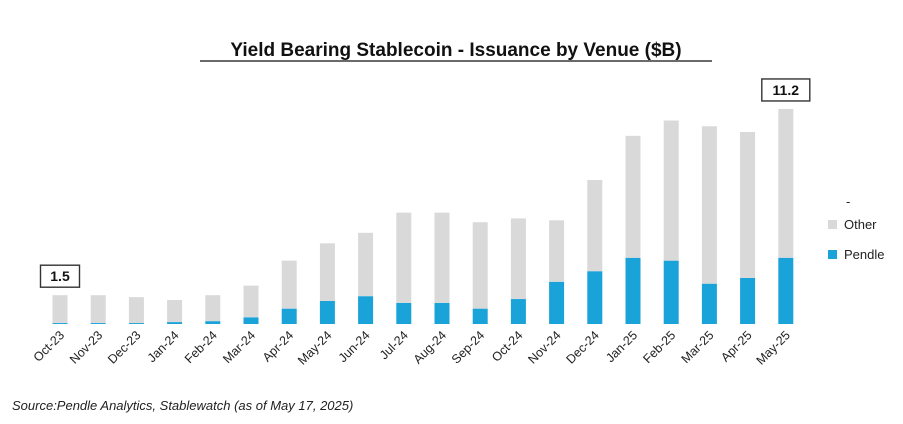 The image size is (903, 424). I want to click on x-tick-mar-25: Mar-25, so click(698, 347).